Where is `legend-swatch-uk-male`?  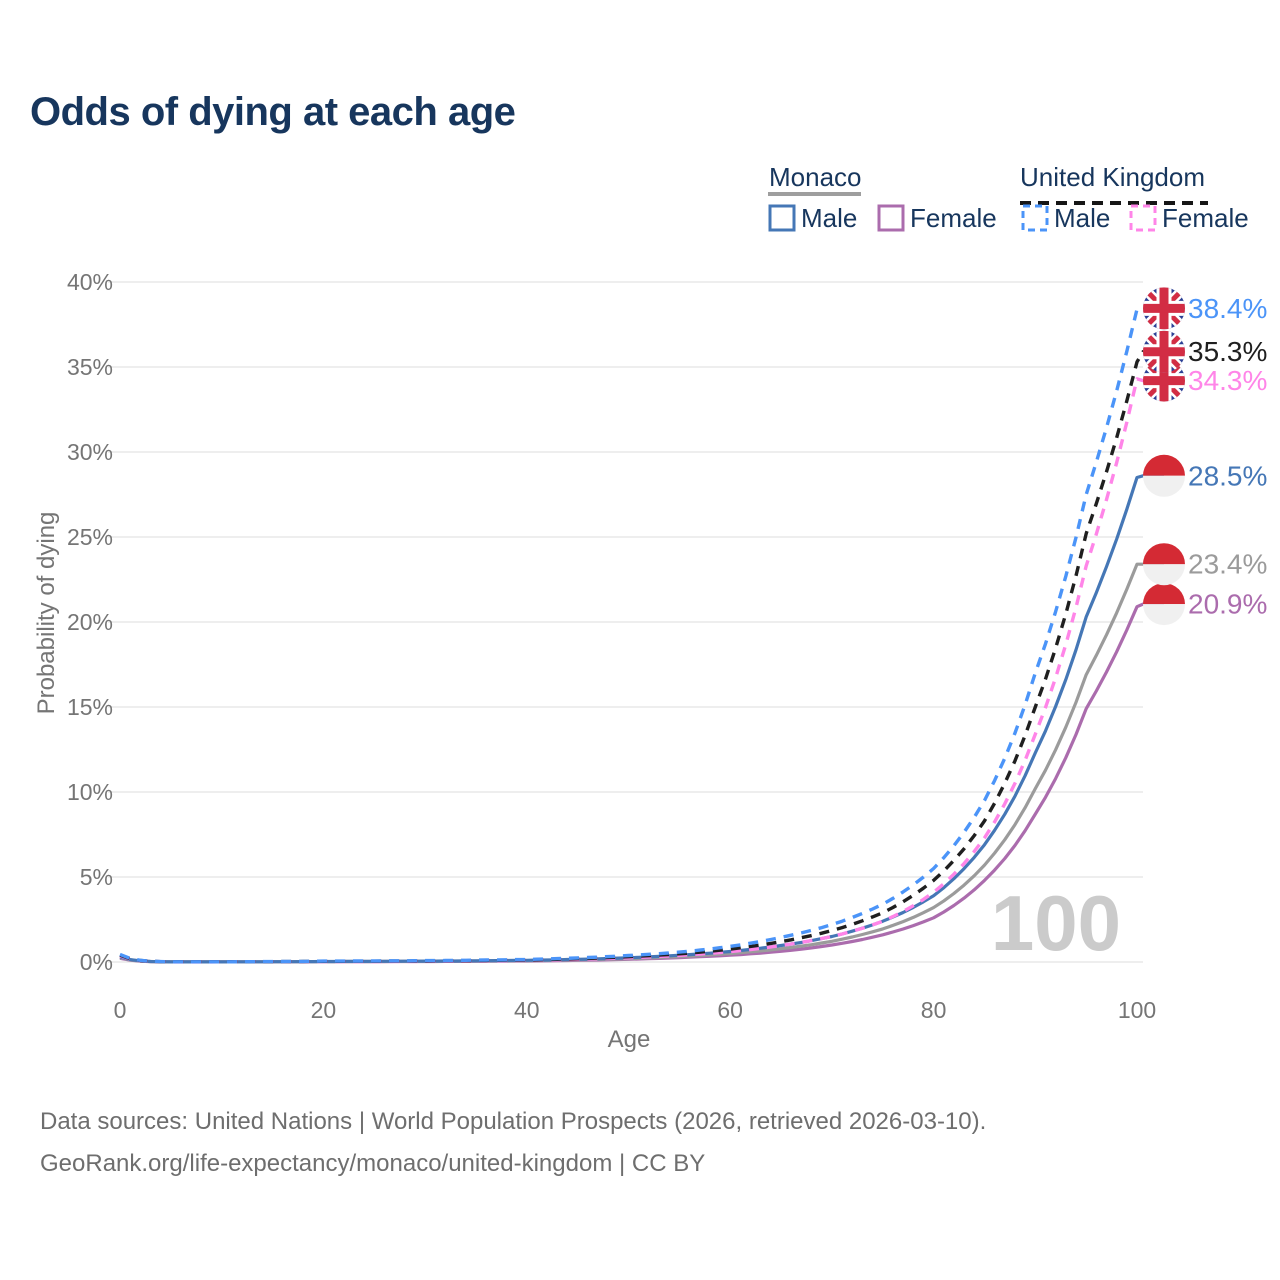
legend-swatch-uk-male is located at coordinates (1035, 218).